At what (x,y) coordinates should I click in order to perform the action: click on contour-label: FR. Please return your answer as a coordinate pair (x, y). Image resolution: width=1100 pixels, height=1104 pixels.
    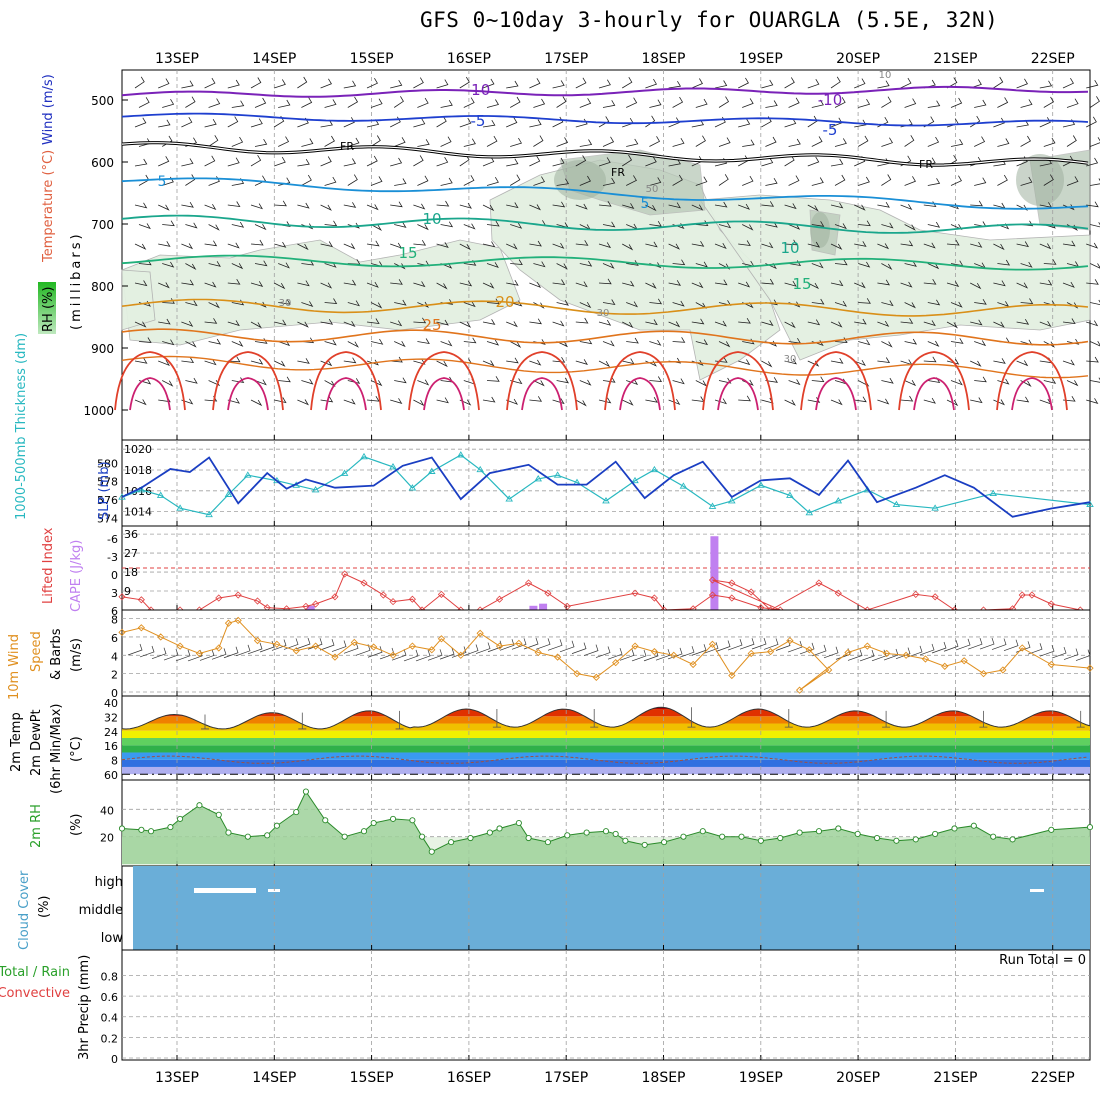
    Looking at the image, I should click on (347, 146).